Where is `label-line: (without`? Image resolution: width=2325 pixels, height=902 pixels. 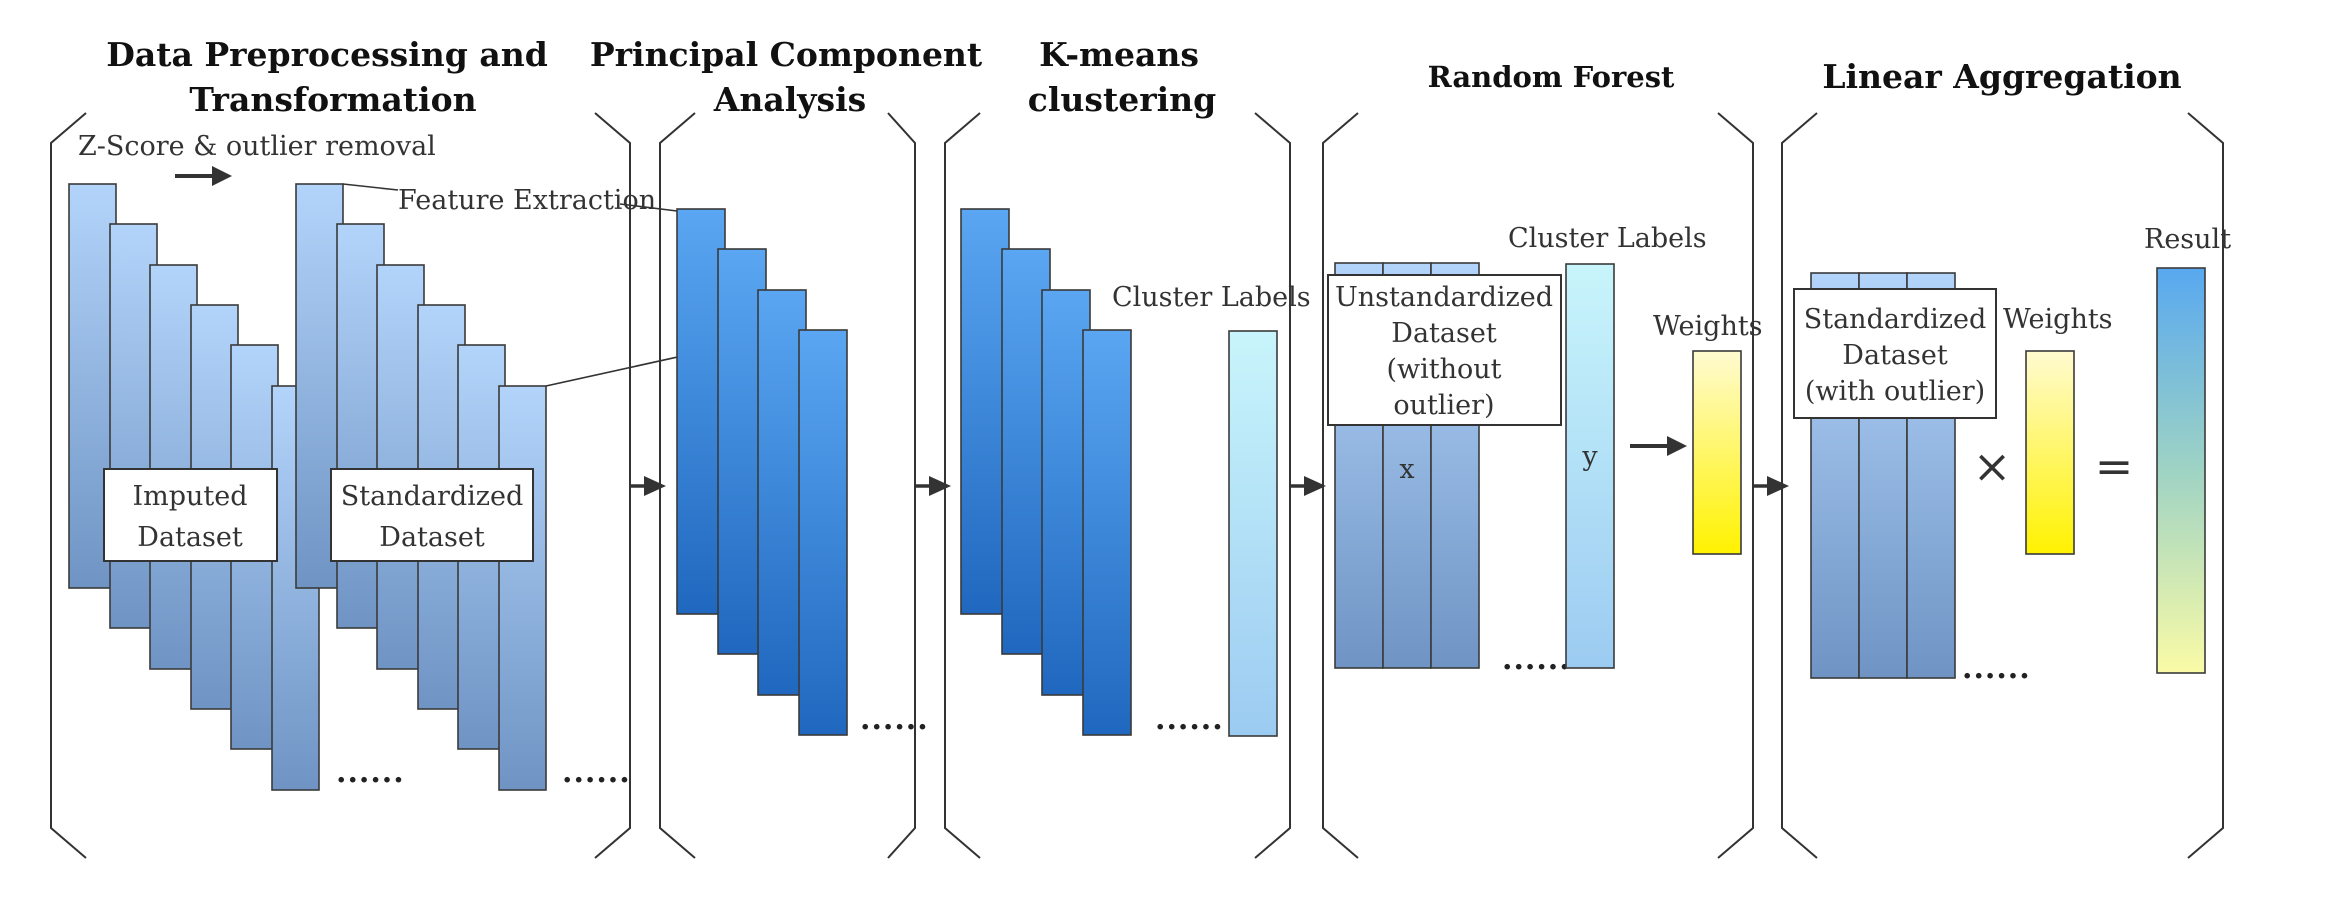
label-line: (without is located at coordinates (1443, 369).